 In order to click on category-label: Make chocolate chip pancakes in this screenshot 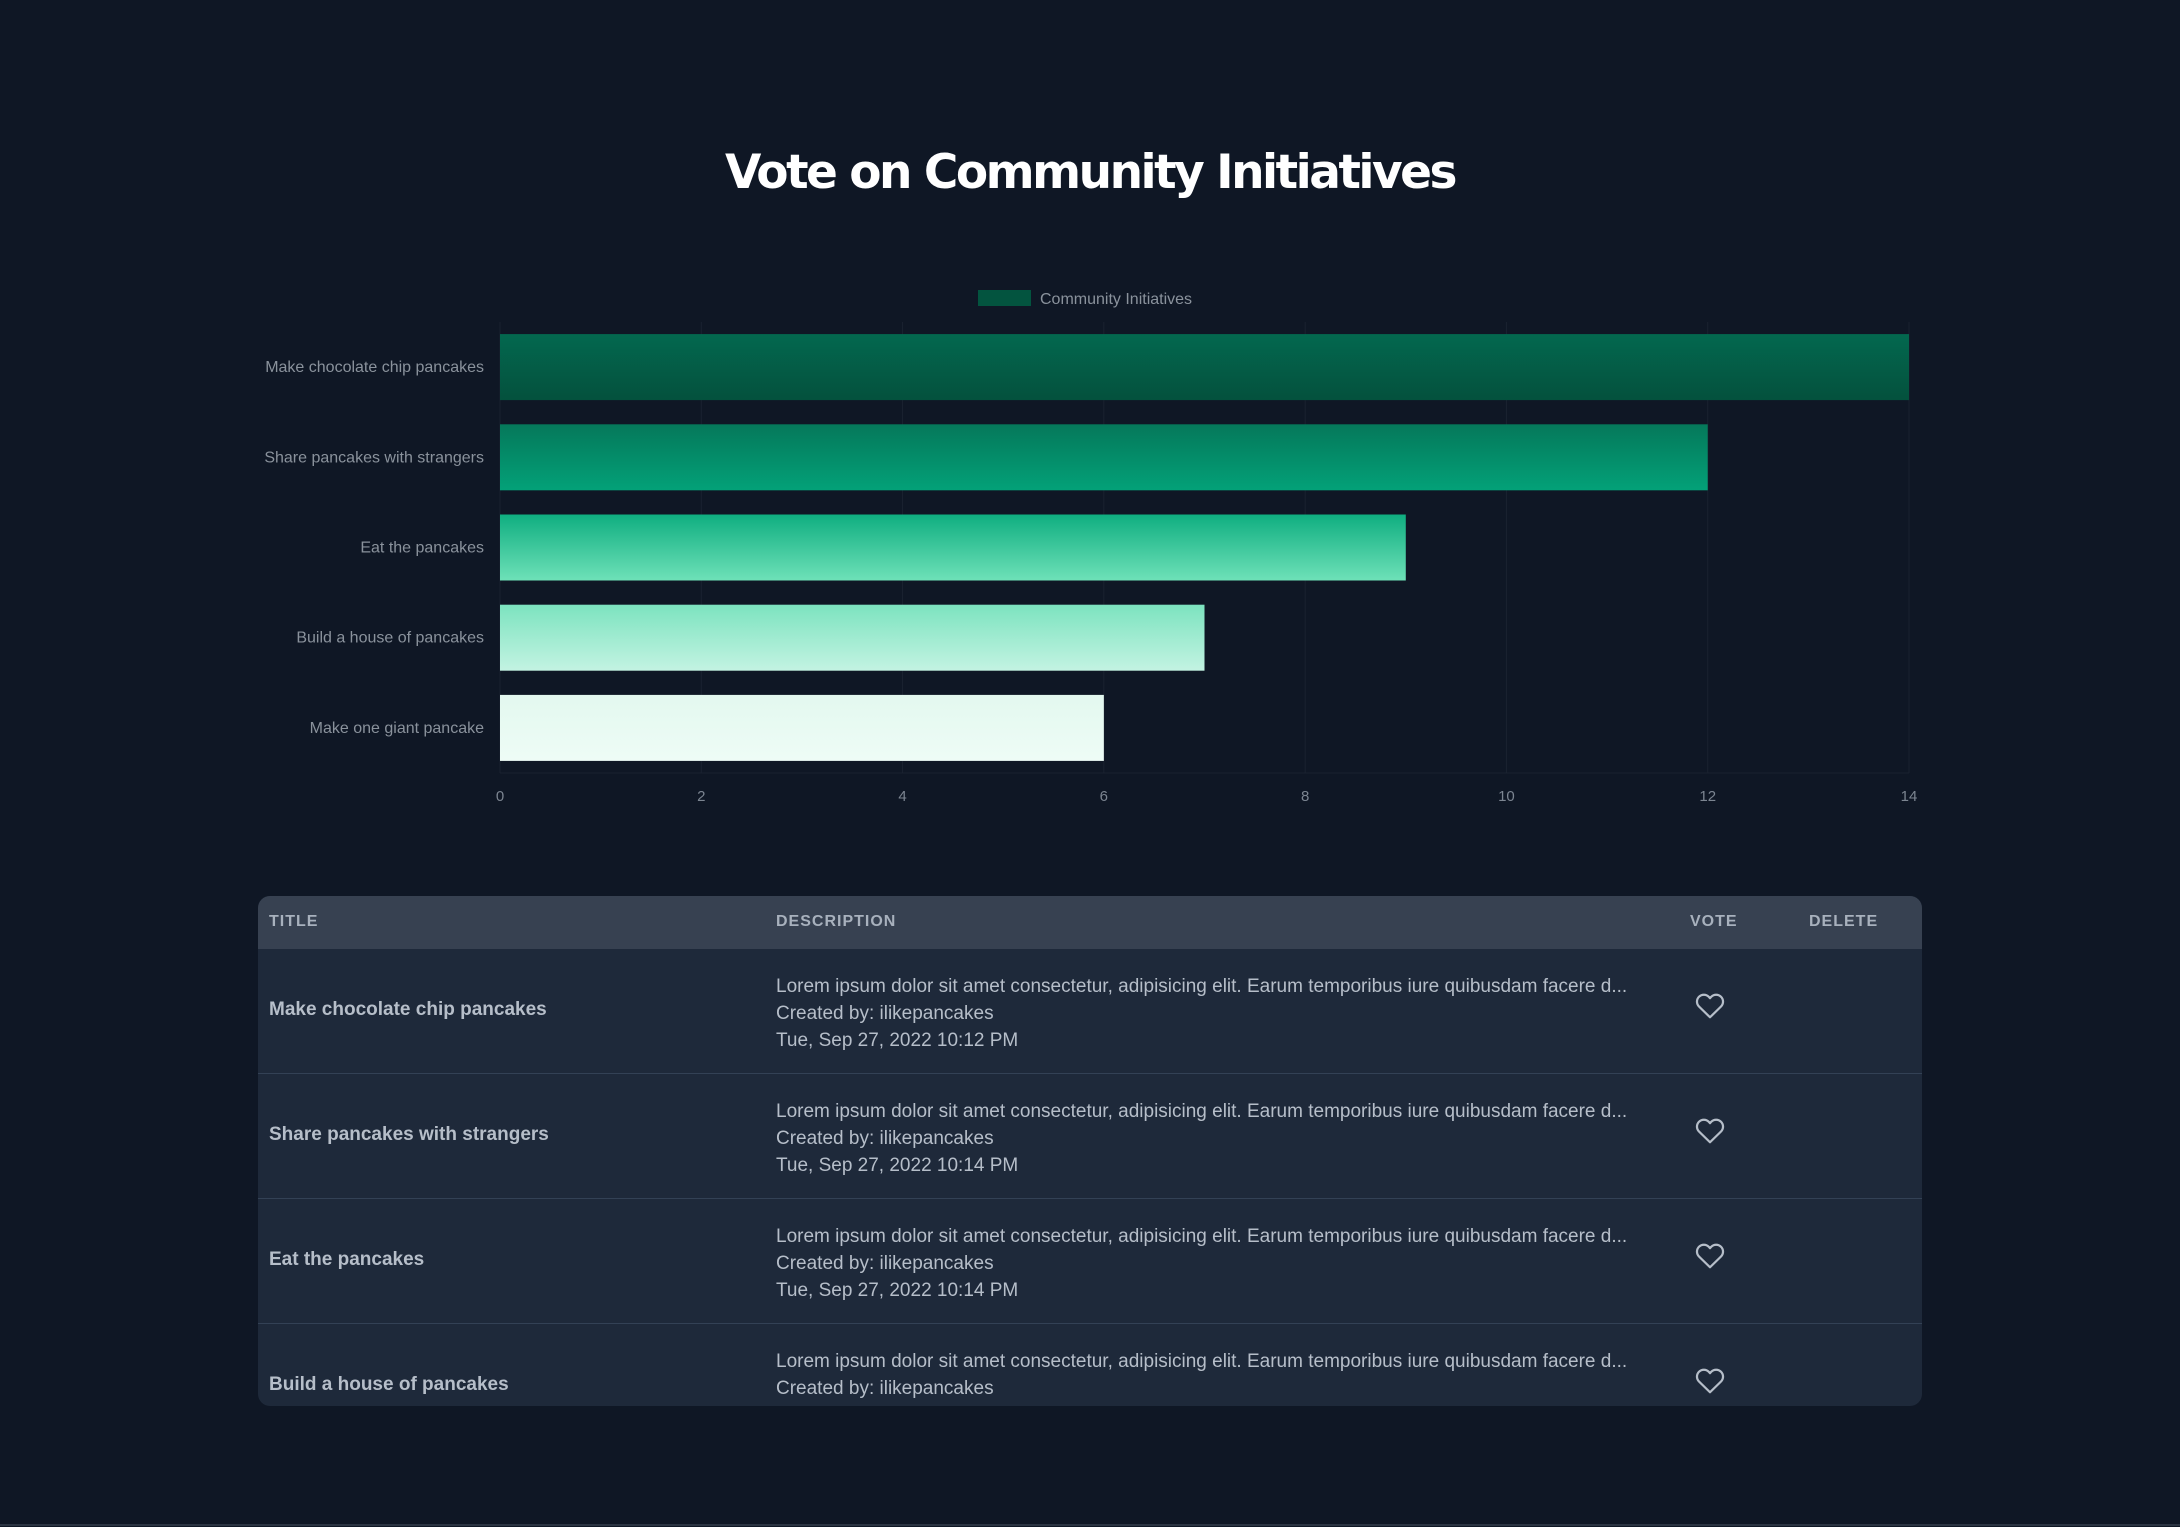, I will do `click(374, 367)`.